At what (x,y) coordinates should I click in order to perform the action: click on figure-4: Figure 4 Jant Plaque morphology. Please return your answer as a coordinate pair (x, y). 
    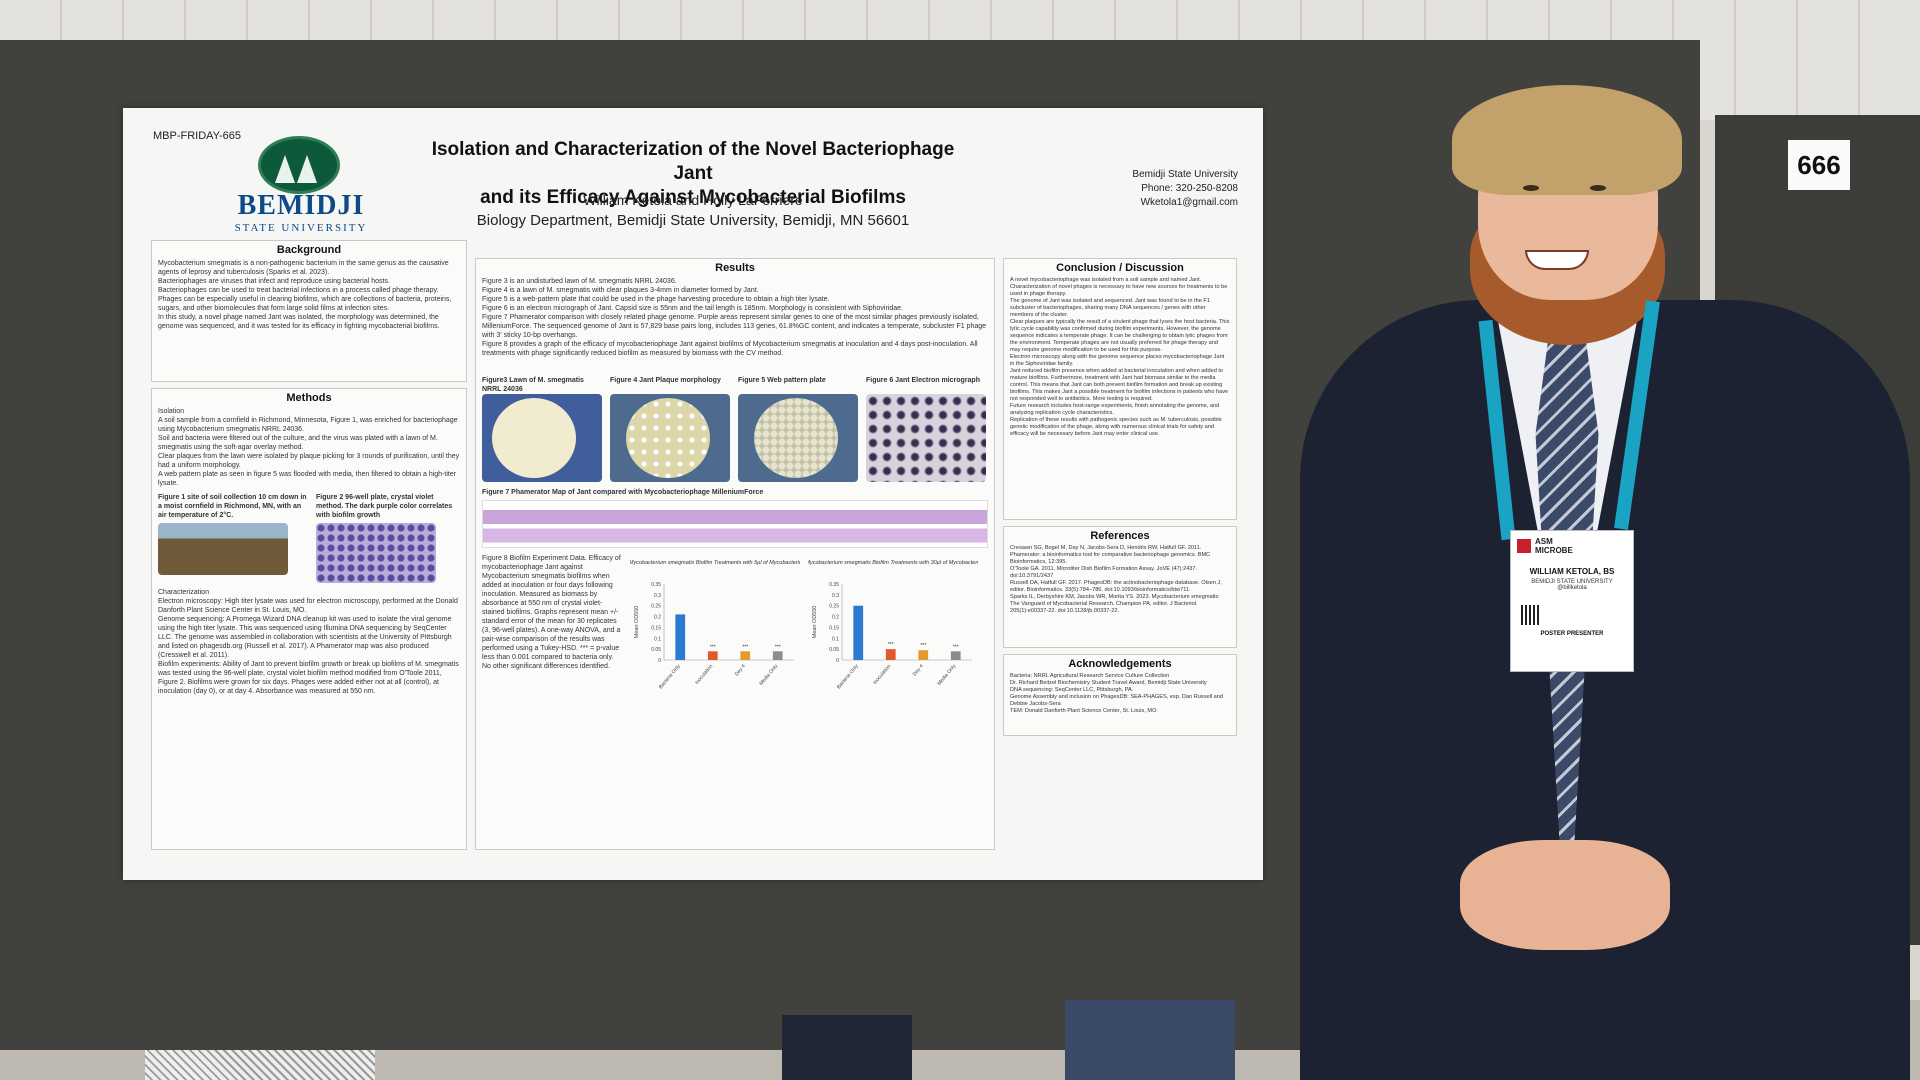
    Looking at the image, I should click on (671, 429).